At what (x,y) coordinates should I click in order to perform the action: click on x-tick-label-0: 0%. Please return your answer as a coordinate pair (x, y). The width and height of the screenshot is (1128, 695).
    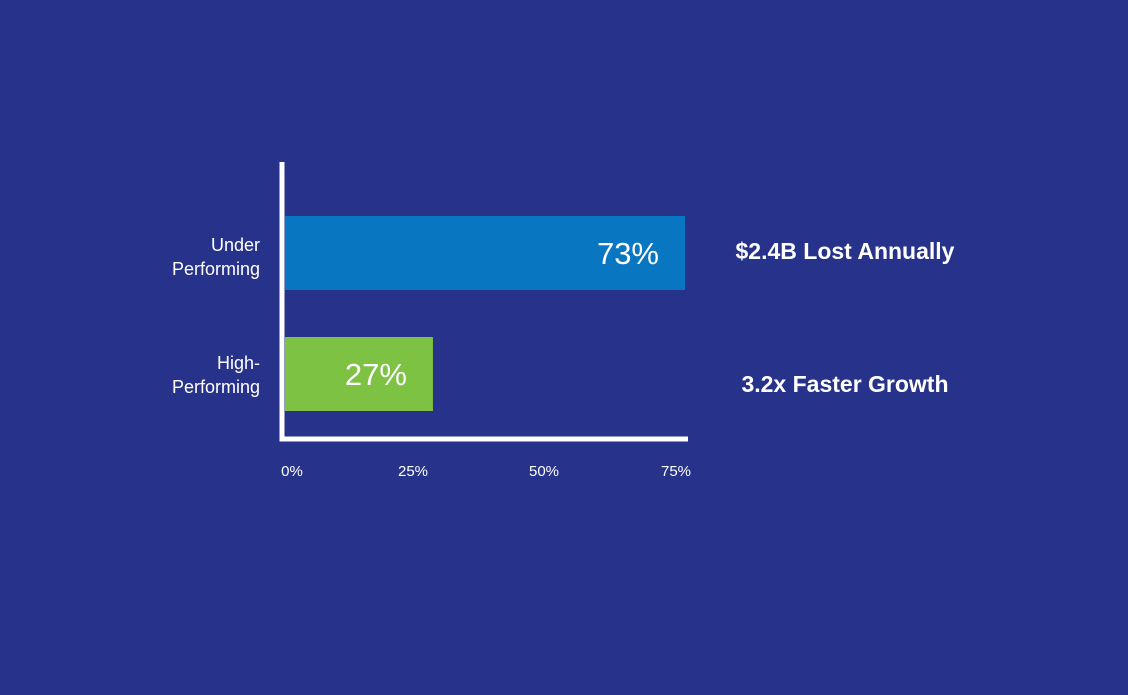
    Looking at the image, I should click on (292, 471).